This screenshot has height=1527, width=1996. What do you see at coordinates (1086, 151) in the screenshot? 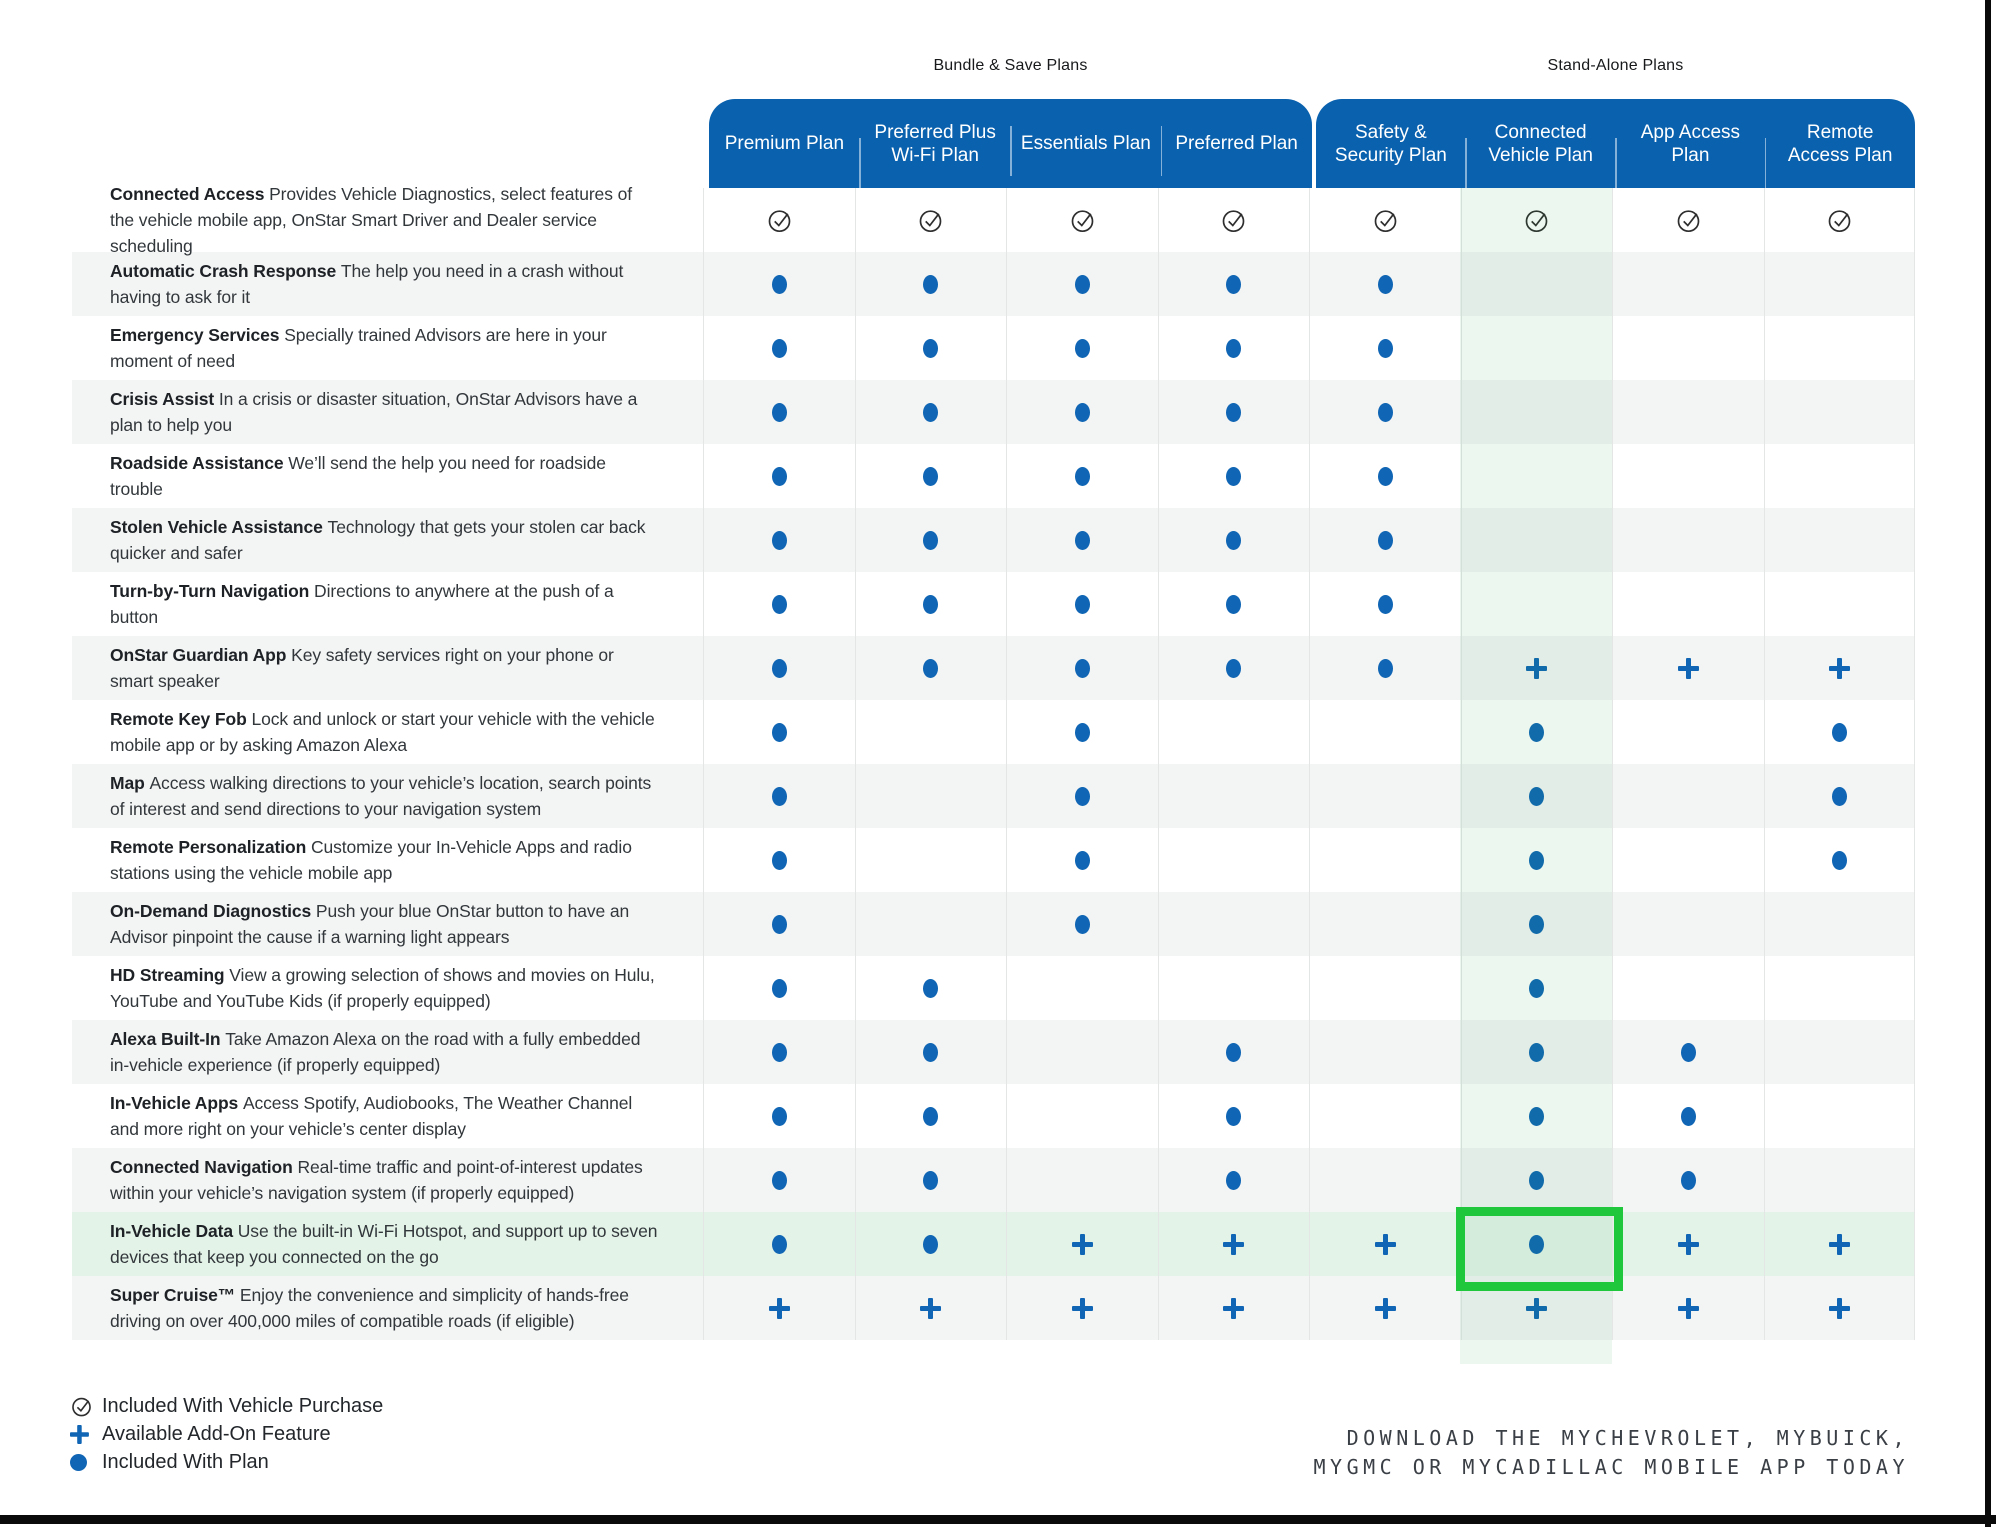
I see `column-header-essentials-plan: Essentials Plan` at bounding box center [1086, 151].